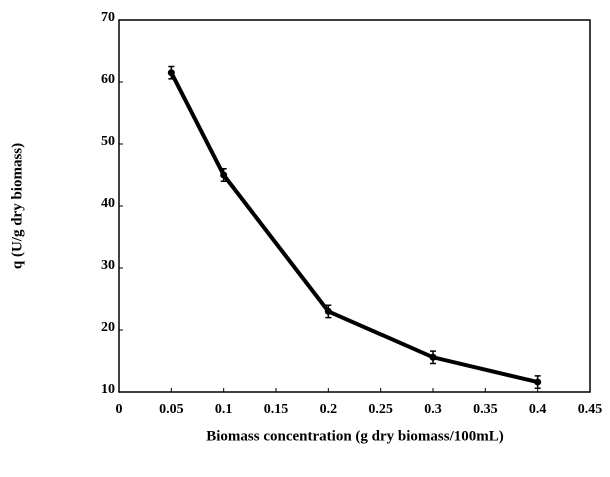 The height and width of the screenshot is (477, 610). I want to click on x-tick-label: 0.25, so click(380, 409).